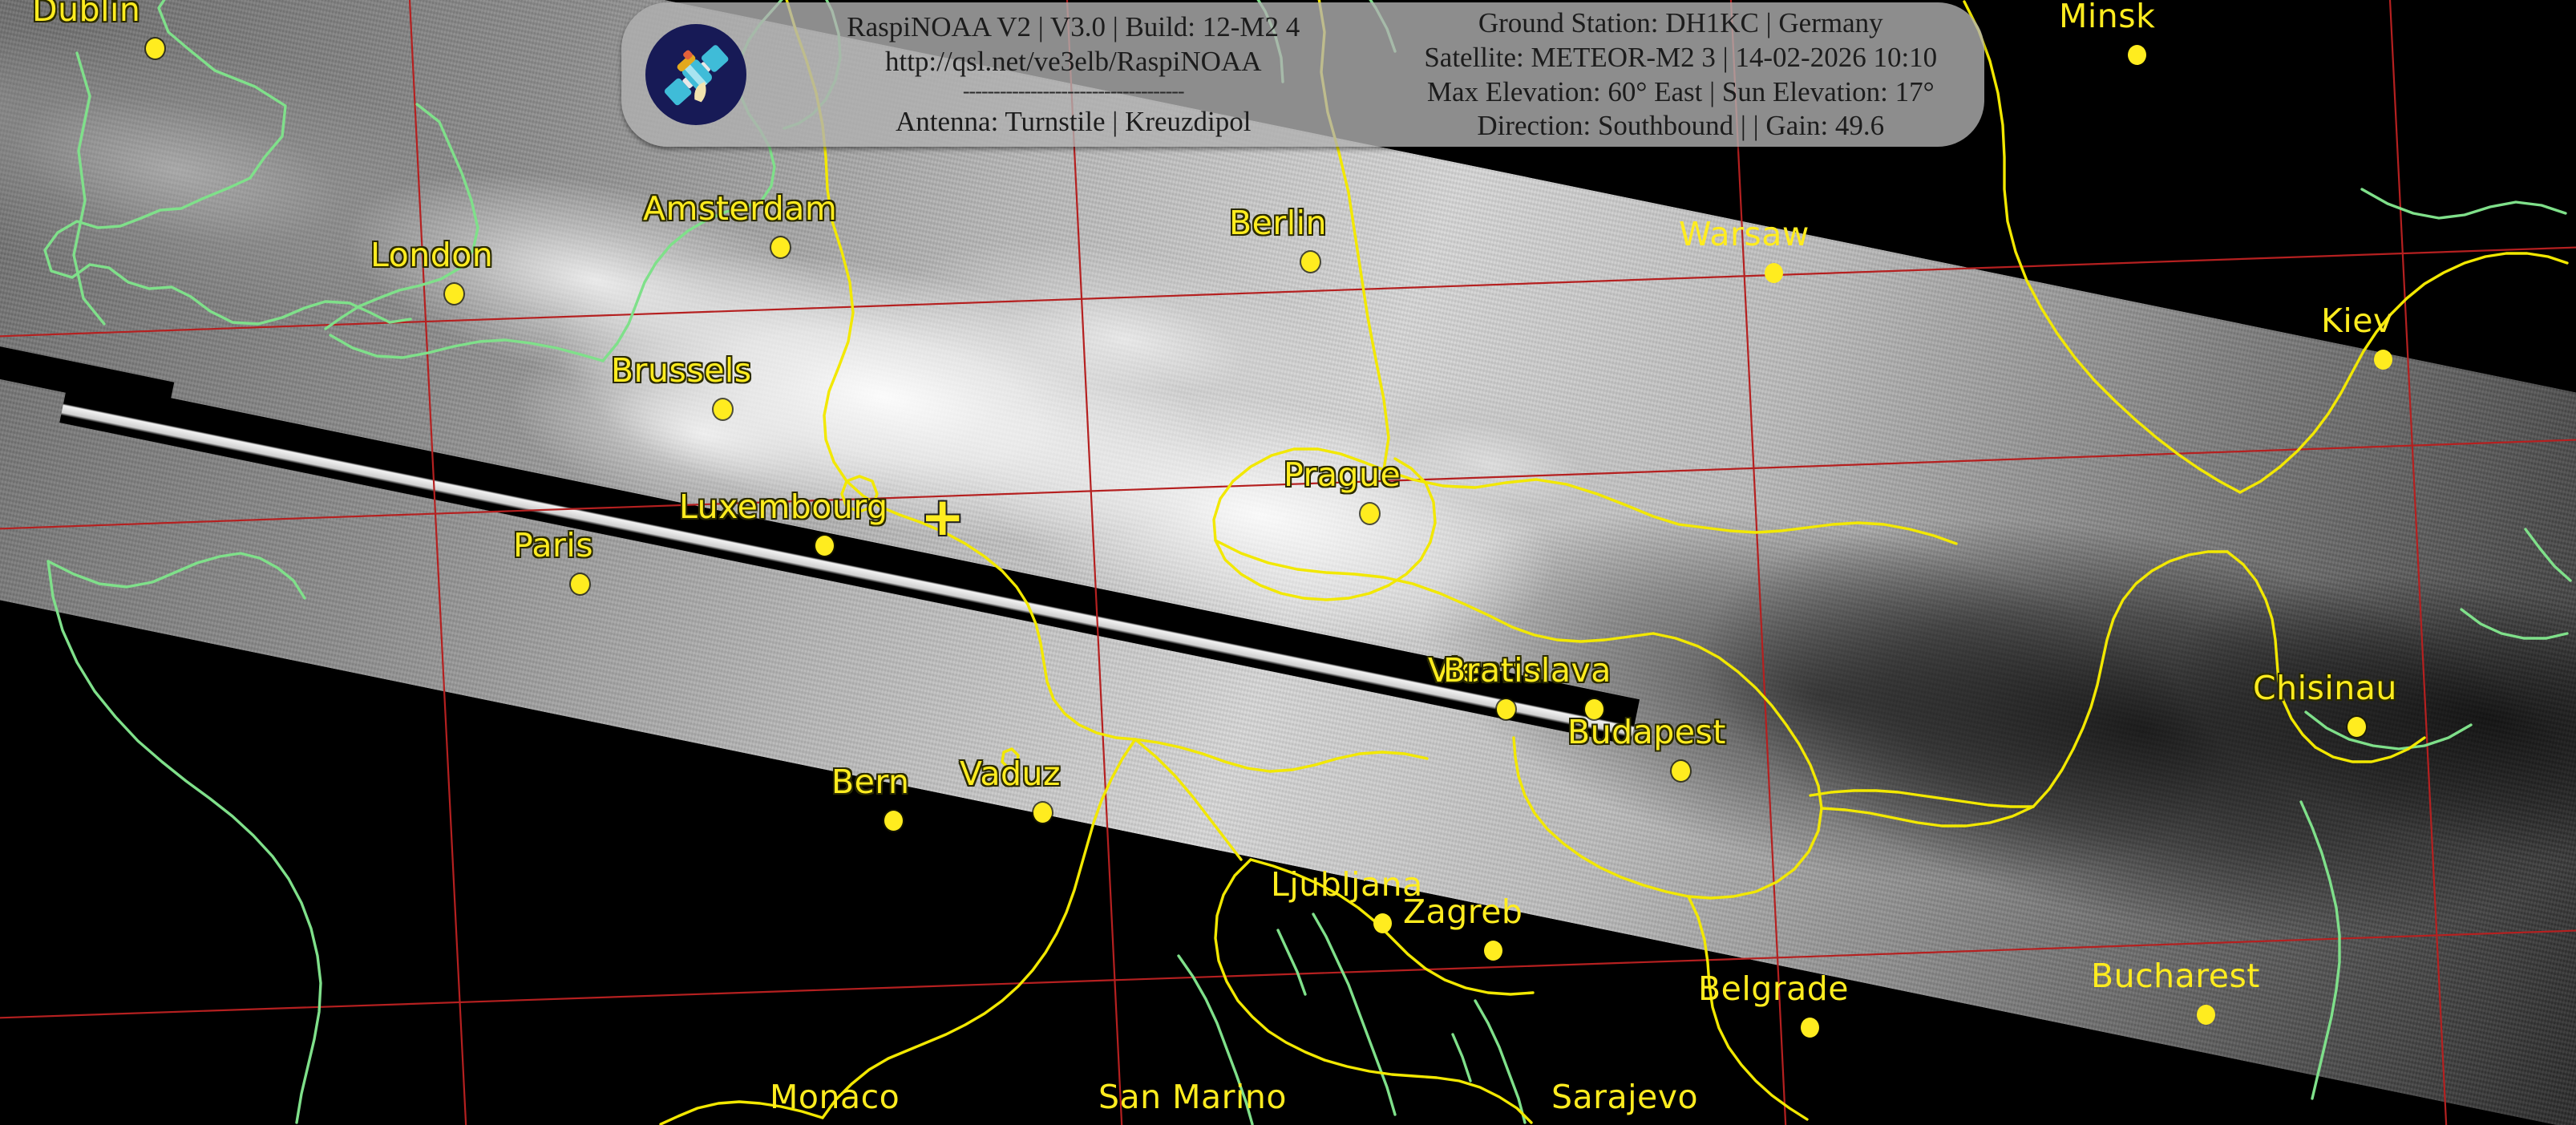 The image size is (2576, 1125). I want to click on city-label: Kiev, so click(2357, 320).